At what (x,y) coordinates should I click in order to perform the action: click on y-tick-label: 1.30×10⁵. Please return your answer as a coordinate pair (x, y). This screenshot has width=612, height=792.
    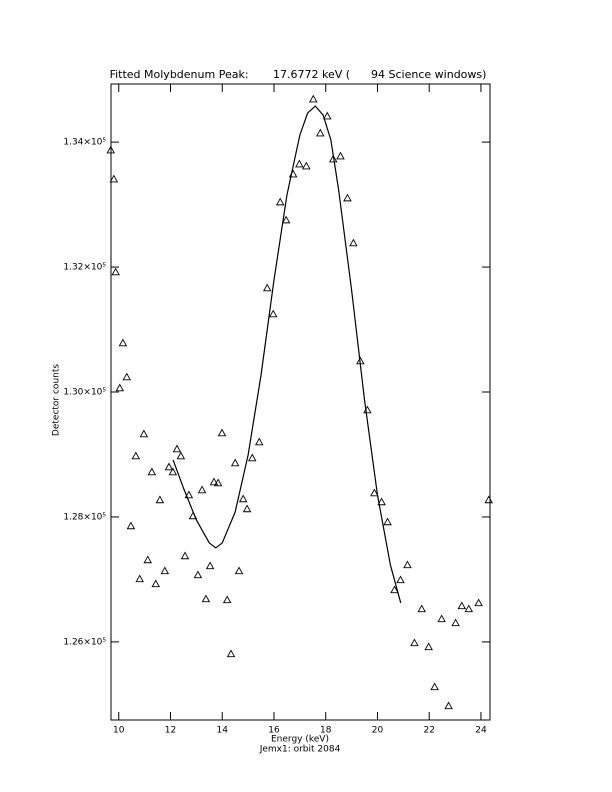
    Looking at the image, I should click on (84, 393).